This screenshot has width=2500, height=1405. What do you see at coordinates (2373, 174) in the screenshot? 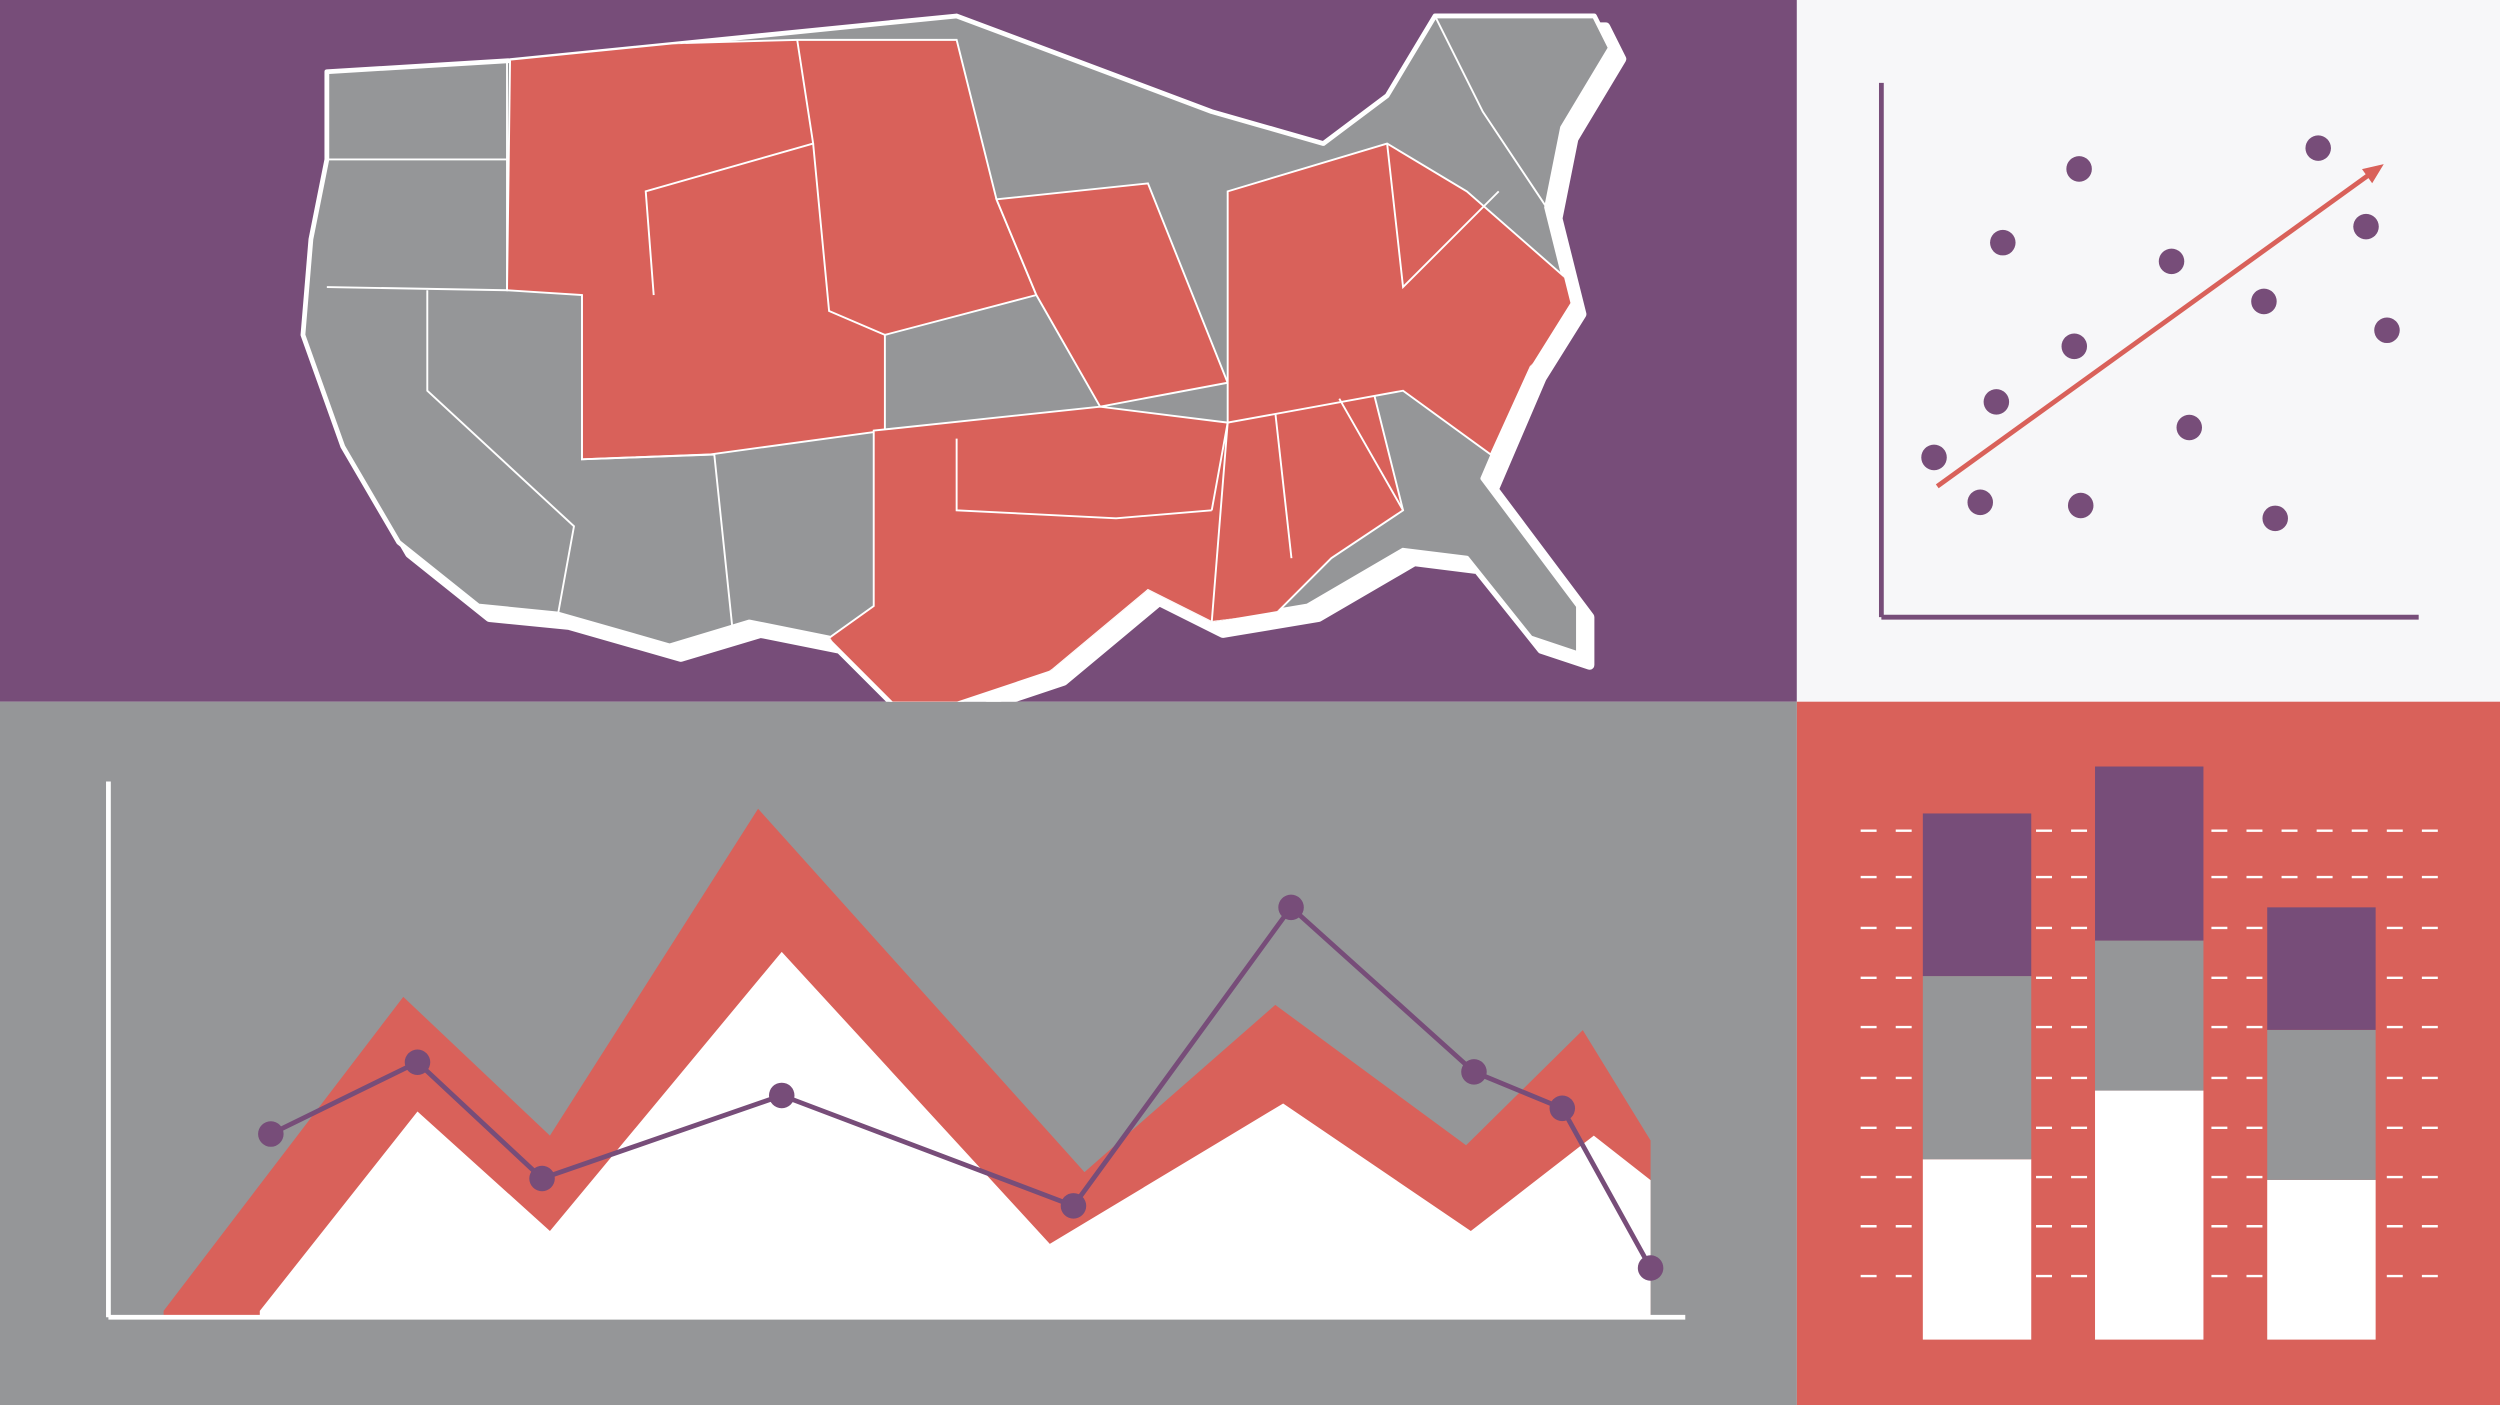
I see `trend-arrowhead` at bounding box center [2373, 174].